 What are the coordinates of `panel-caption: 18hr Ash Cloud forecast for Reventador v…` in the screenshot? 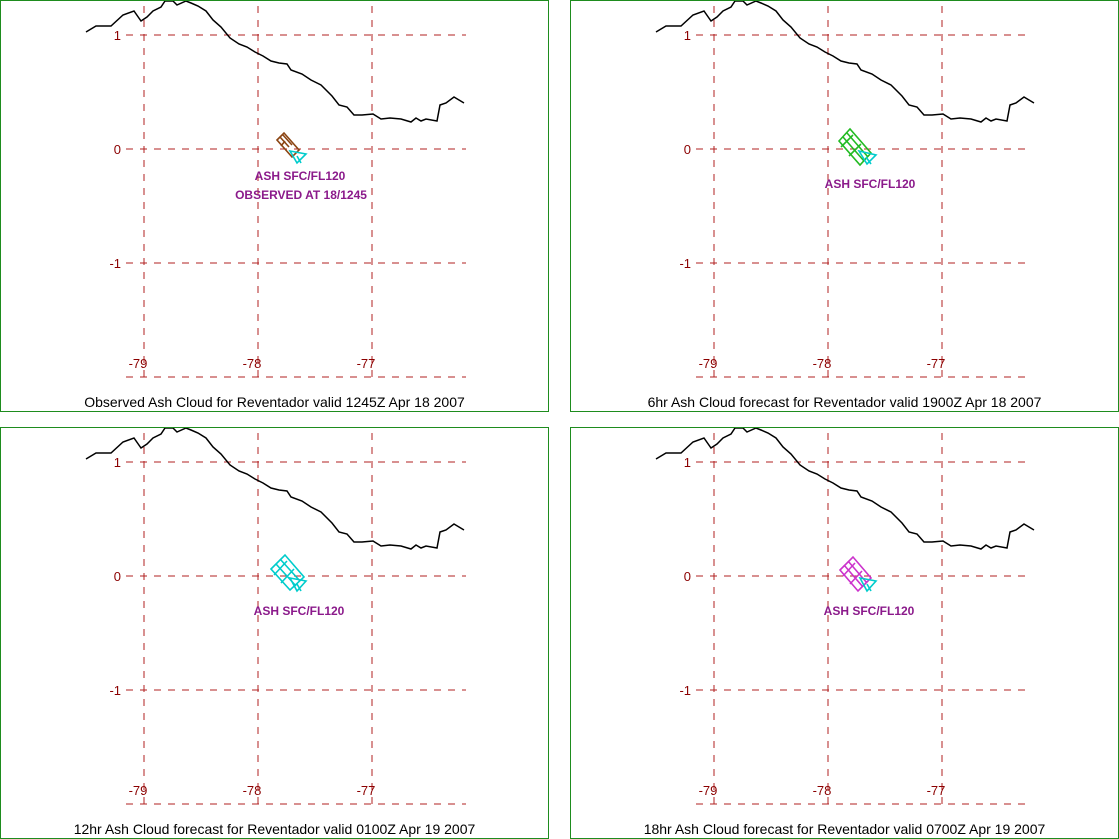 It's located at (844, 829).